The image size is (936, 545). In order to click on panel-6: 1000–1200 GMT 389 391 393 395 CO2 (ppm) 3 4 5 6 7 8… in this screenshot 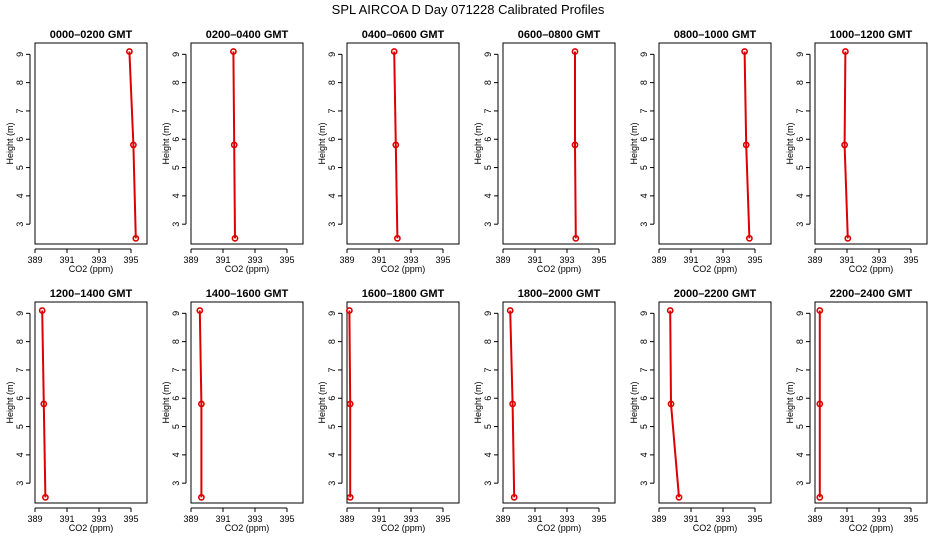, I will do `click(856, 151)`.